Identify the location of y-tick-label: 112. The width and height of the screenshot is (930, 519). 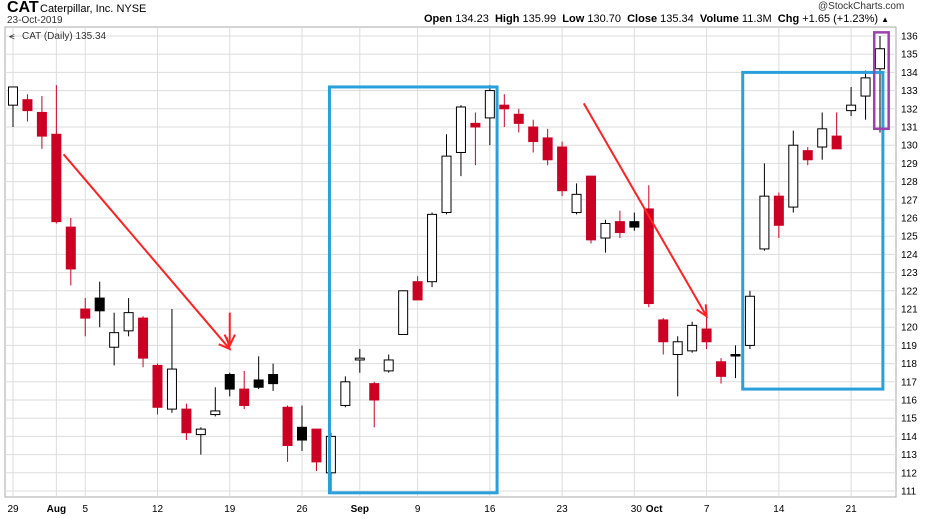
(909, 473).